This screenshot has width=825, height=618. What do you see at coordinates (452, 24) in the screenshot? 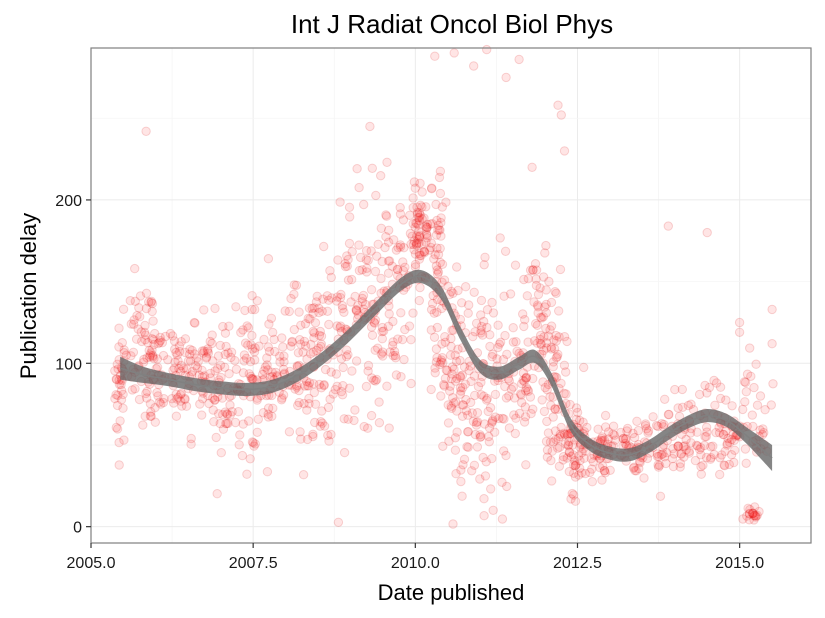
I see `chart-title: Int J Radiat Oncol Biol Phys` at bounding box center [452, 24].